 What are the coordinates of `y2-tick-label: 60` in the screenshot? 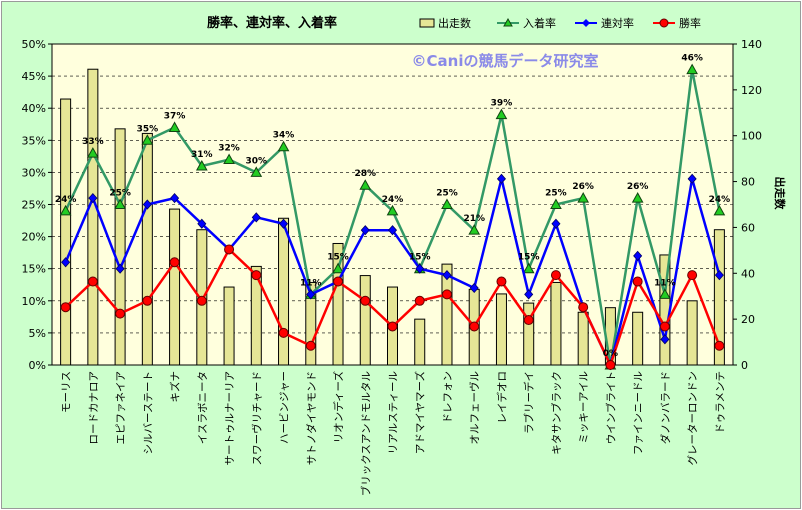 It's located at (748, 227).